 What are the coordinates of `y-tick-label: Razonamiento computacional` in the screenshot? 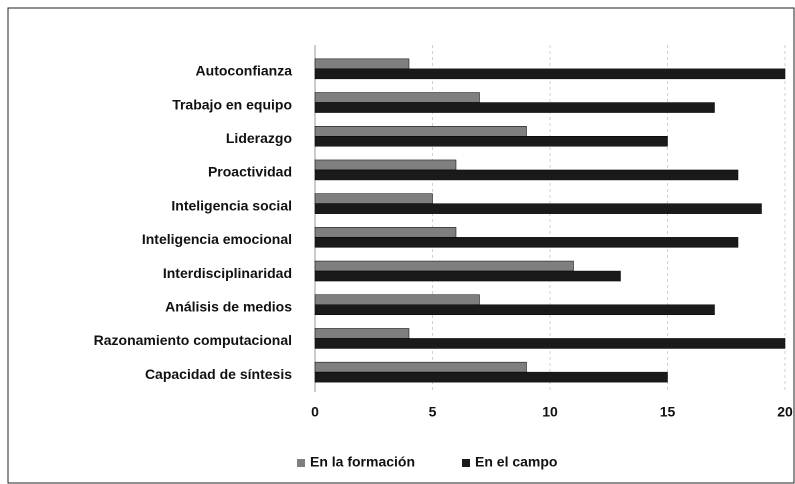 It's located at (193, 340).